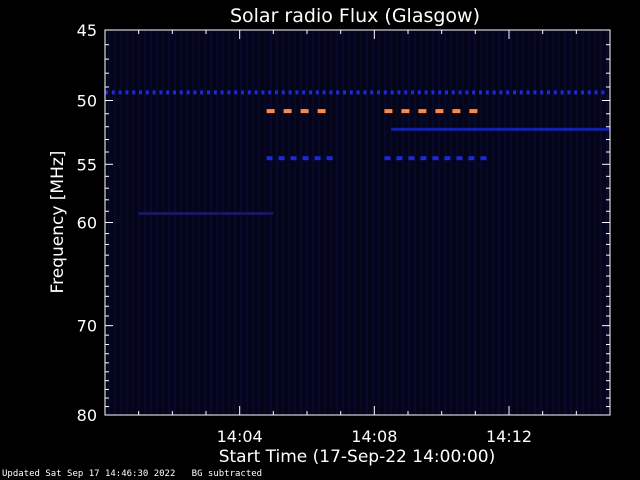 The image size is (640, 480). I want to click on bg-mode-text: BG subtracted, so click(227, 474).